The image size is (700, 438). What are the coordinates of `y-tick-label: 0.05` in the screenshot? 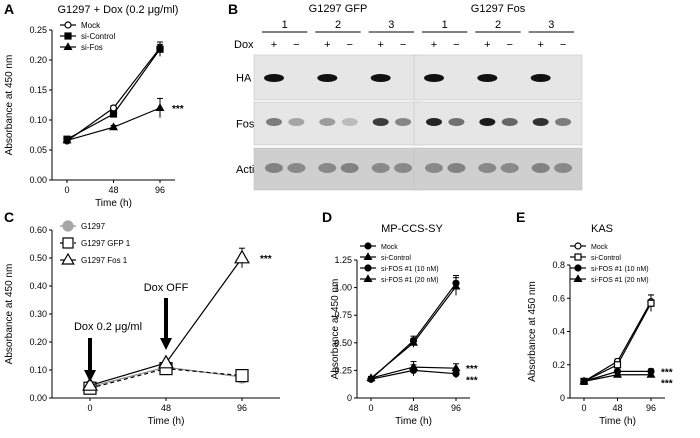 It's located at (38, 150).